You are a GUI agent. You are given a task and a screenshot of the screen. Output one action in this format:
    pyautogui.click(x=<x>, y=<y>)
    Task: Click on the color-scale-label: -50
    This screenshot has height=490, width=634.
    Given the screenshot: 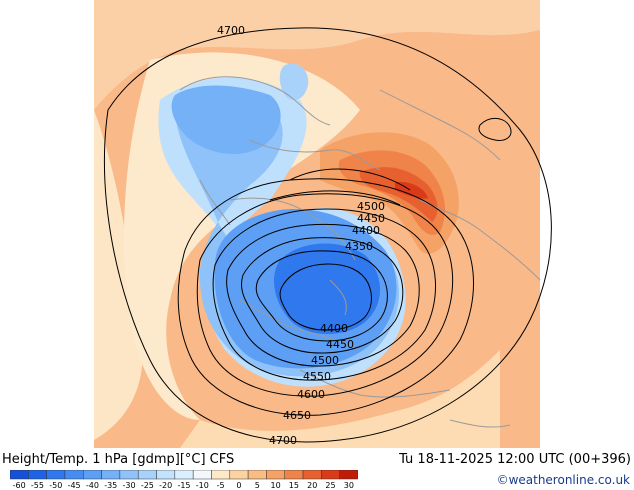 What is the action you would take?
    pyautogui.click(x=55, y=485)
    